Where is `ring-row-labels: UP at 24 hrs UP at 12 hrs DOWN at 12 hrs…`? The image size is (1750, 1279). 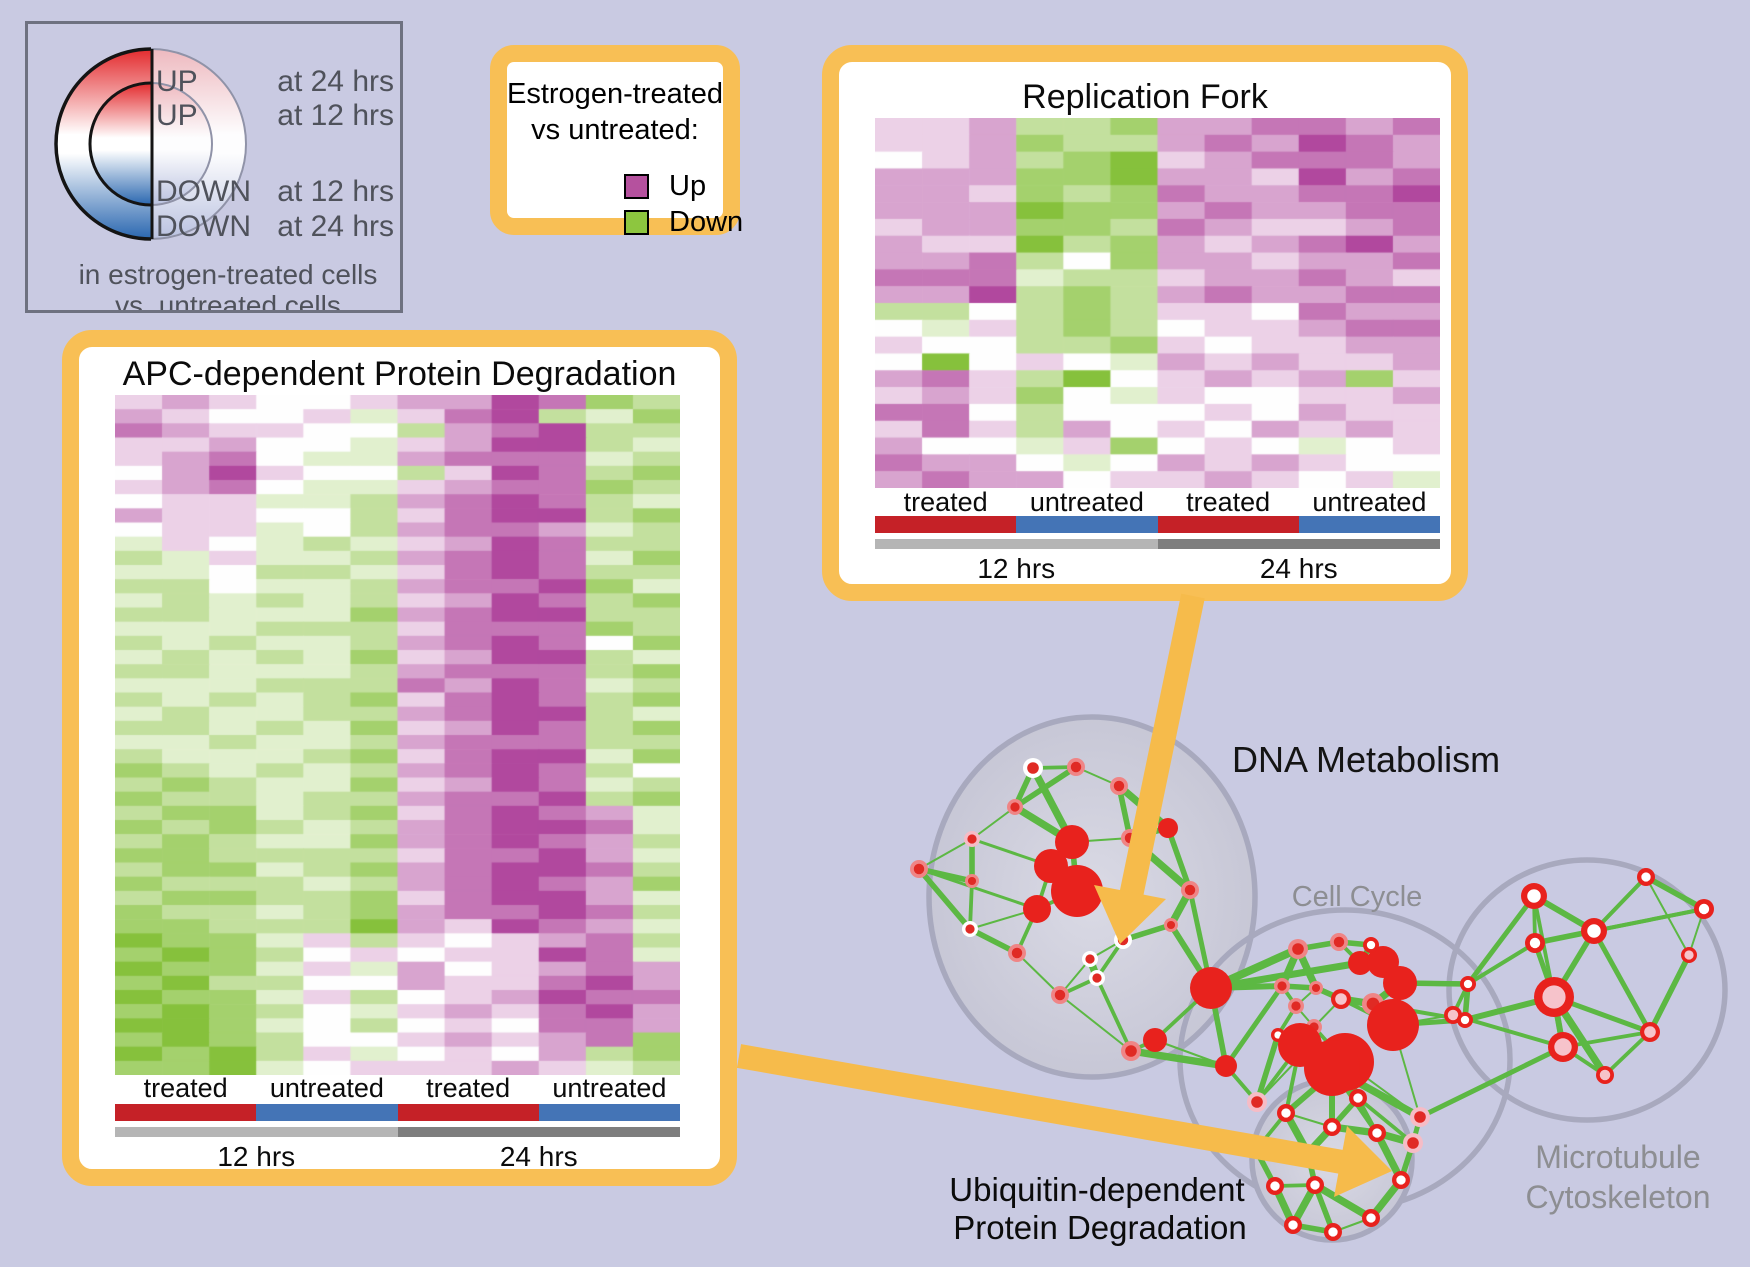
ring-row-labels: UP at 24 hrs UP at 12 hrs DOWN at 12 hrs… is located at coordinates (275, 154).